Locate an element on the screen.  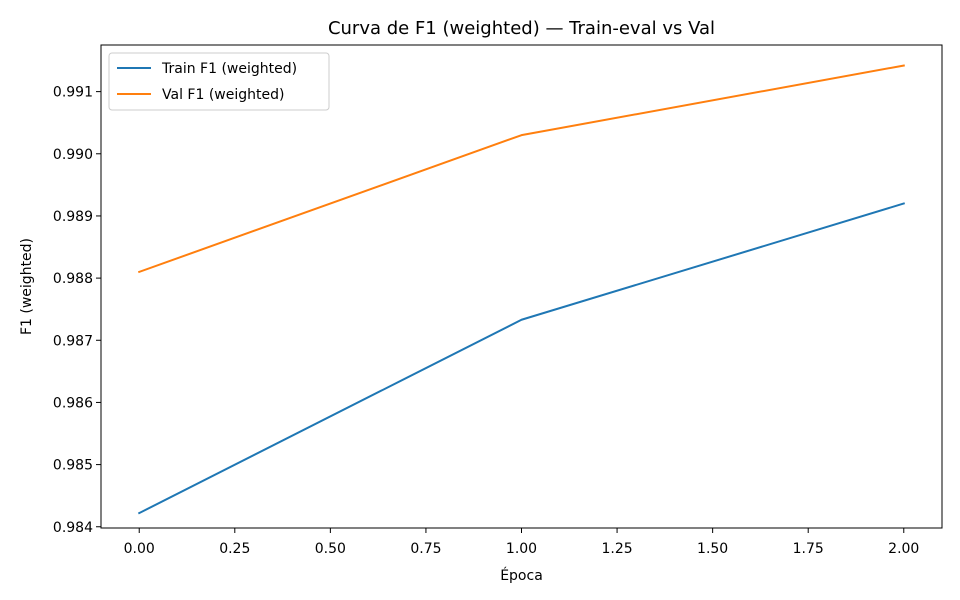
y-tick-label: 0.991 is located at coordinates (73, 93).